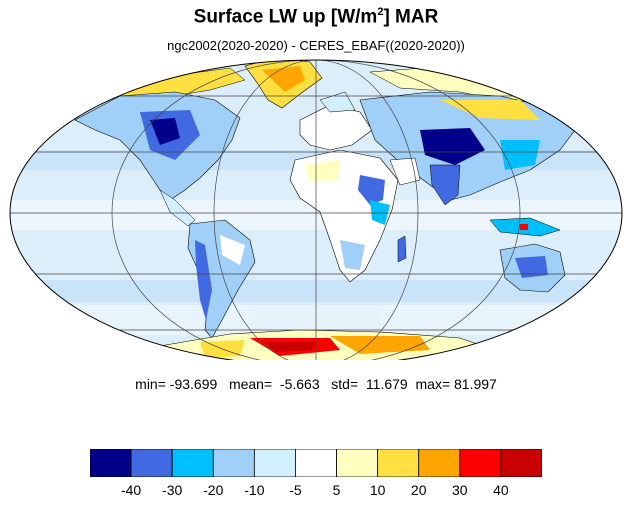 This screenshot has width=632, height=505. What do you see at coordinates (380, 212) in the screenshot?
I see `land-africa-east` at bounding box center [380, 212].